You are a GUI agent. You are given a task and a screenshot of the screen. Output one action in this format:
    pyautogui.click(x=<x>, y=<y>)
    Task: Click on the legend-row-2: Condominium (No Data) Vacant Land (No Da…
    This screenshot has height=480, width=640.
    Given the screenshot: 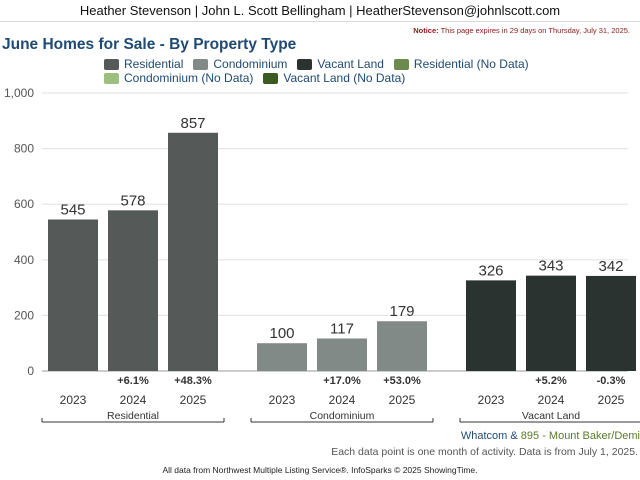 What is the action you would take?
    pyautogui.click(x=254, y=78)
    